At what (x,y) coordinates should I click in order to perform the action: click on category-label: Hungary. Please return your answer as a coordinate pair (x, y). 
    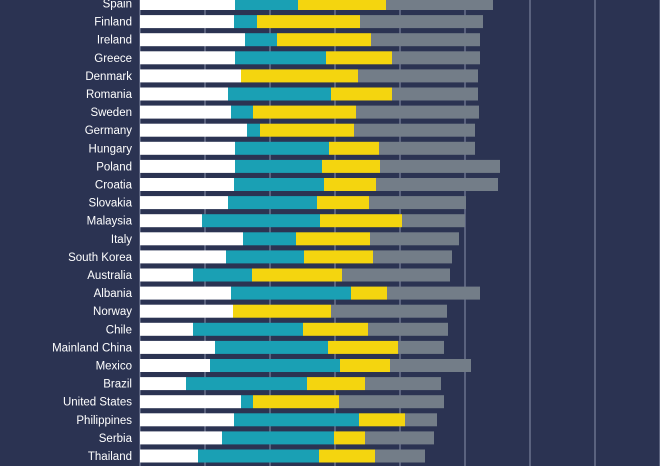
    Looking at the image, I should click on (111, 149).